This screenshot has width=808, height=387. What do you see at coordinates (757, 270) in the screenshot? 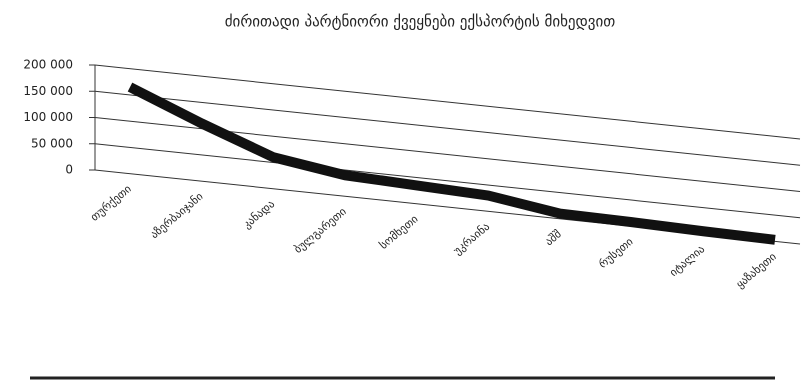
I see `x-tick-label: ყაზახეთი` at bounding box center [757, 270].